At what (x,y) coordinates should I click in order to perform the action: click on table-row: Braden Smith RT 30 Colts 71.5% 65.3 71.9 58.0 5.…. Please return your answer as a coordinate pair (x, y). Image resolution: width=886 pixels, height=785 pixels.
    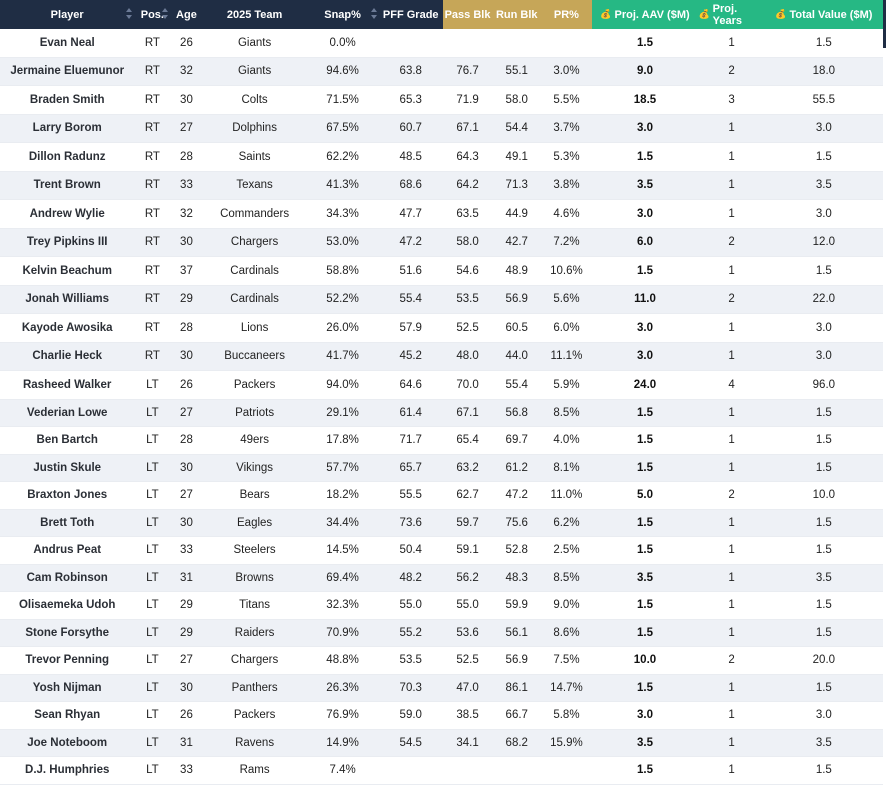
    Looking at the image, I should click on (441, 100).